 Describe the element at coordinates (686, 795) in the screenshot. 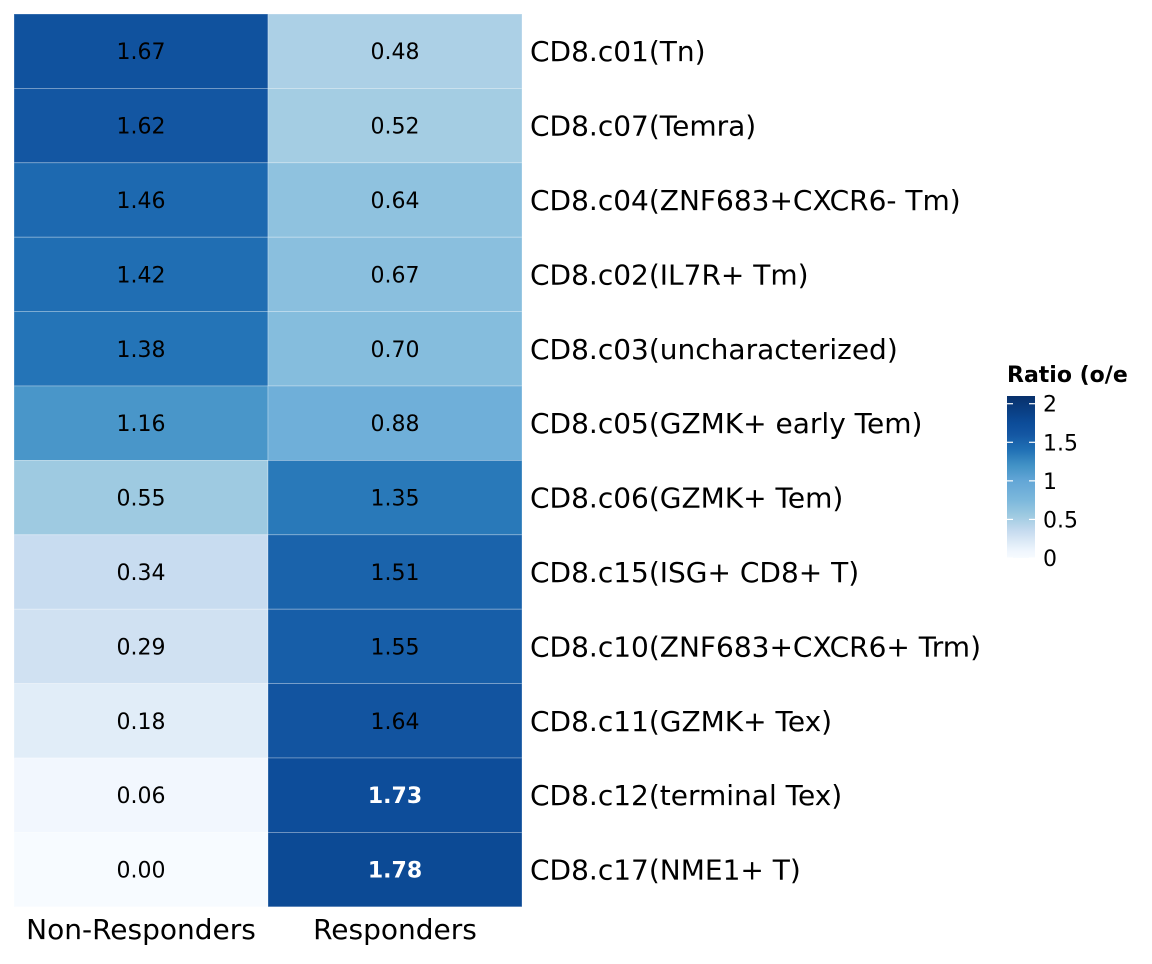

I see `row-label: CD8.c12(terminal Tex)` at that location.